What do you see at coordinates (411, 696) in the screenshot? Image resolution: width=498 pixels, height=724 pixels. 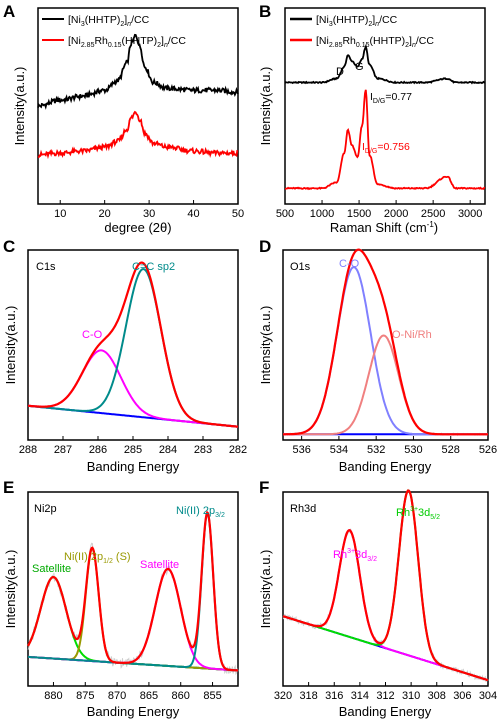 I see `x-tick-label: 310` at bounding box center [411, 696].